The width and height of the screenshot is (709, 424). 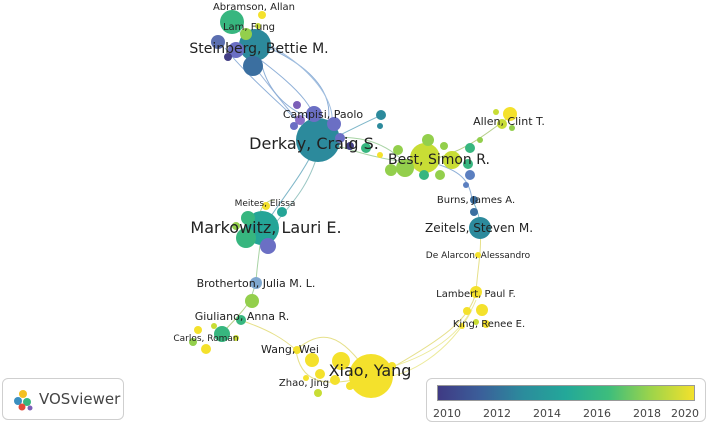 What do you see at coordinates (685, 413) in the screenshot?
I see `legend-tick: 2020` at bounding box center [685, 413].